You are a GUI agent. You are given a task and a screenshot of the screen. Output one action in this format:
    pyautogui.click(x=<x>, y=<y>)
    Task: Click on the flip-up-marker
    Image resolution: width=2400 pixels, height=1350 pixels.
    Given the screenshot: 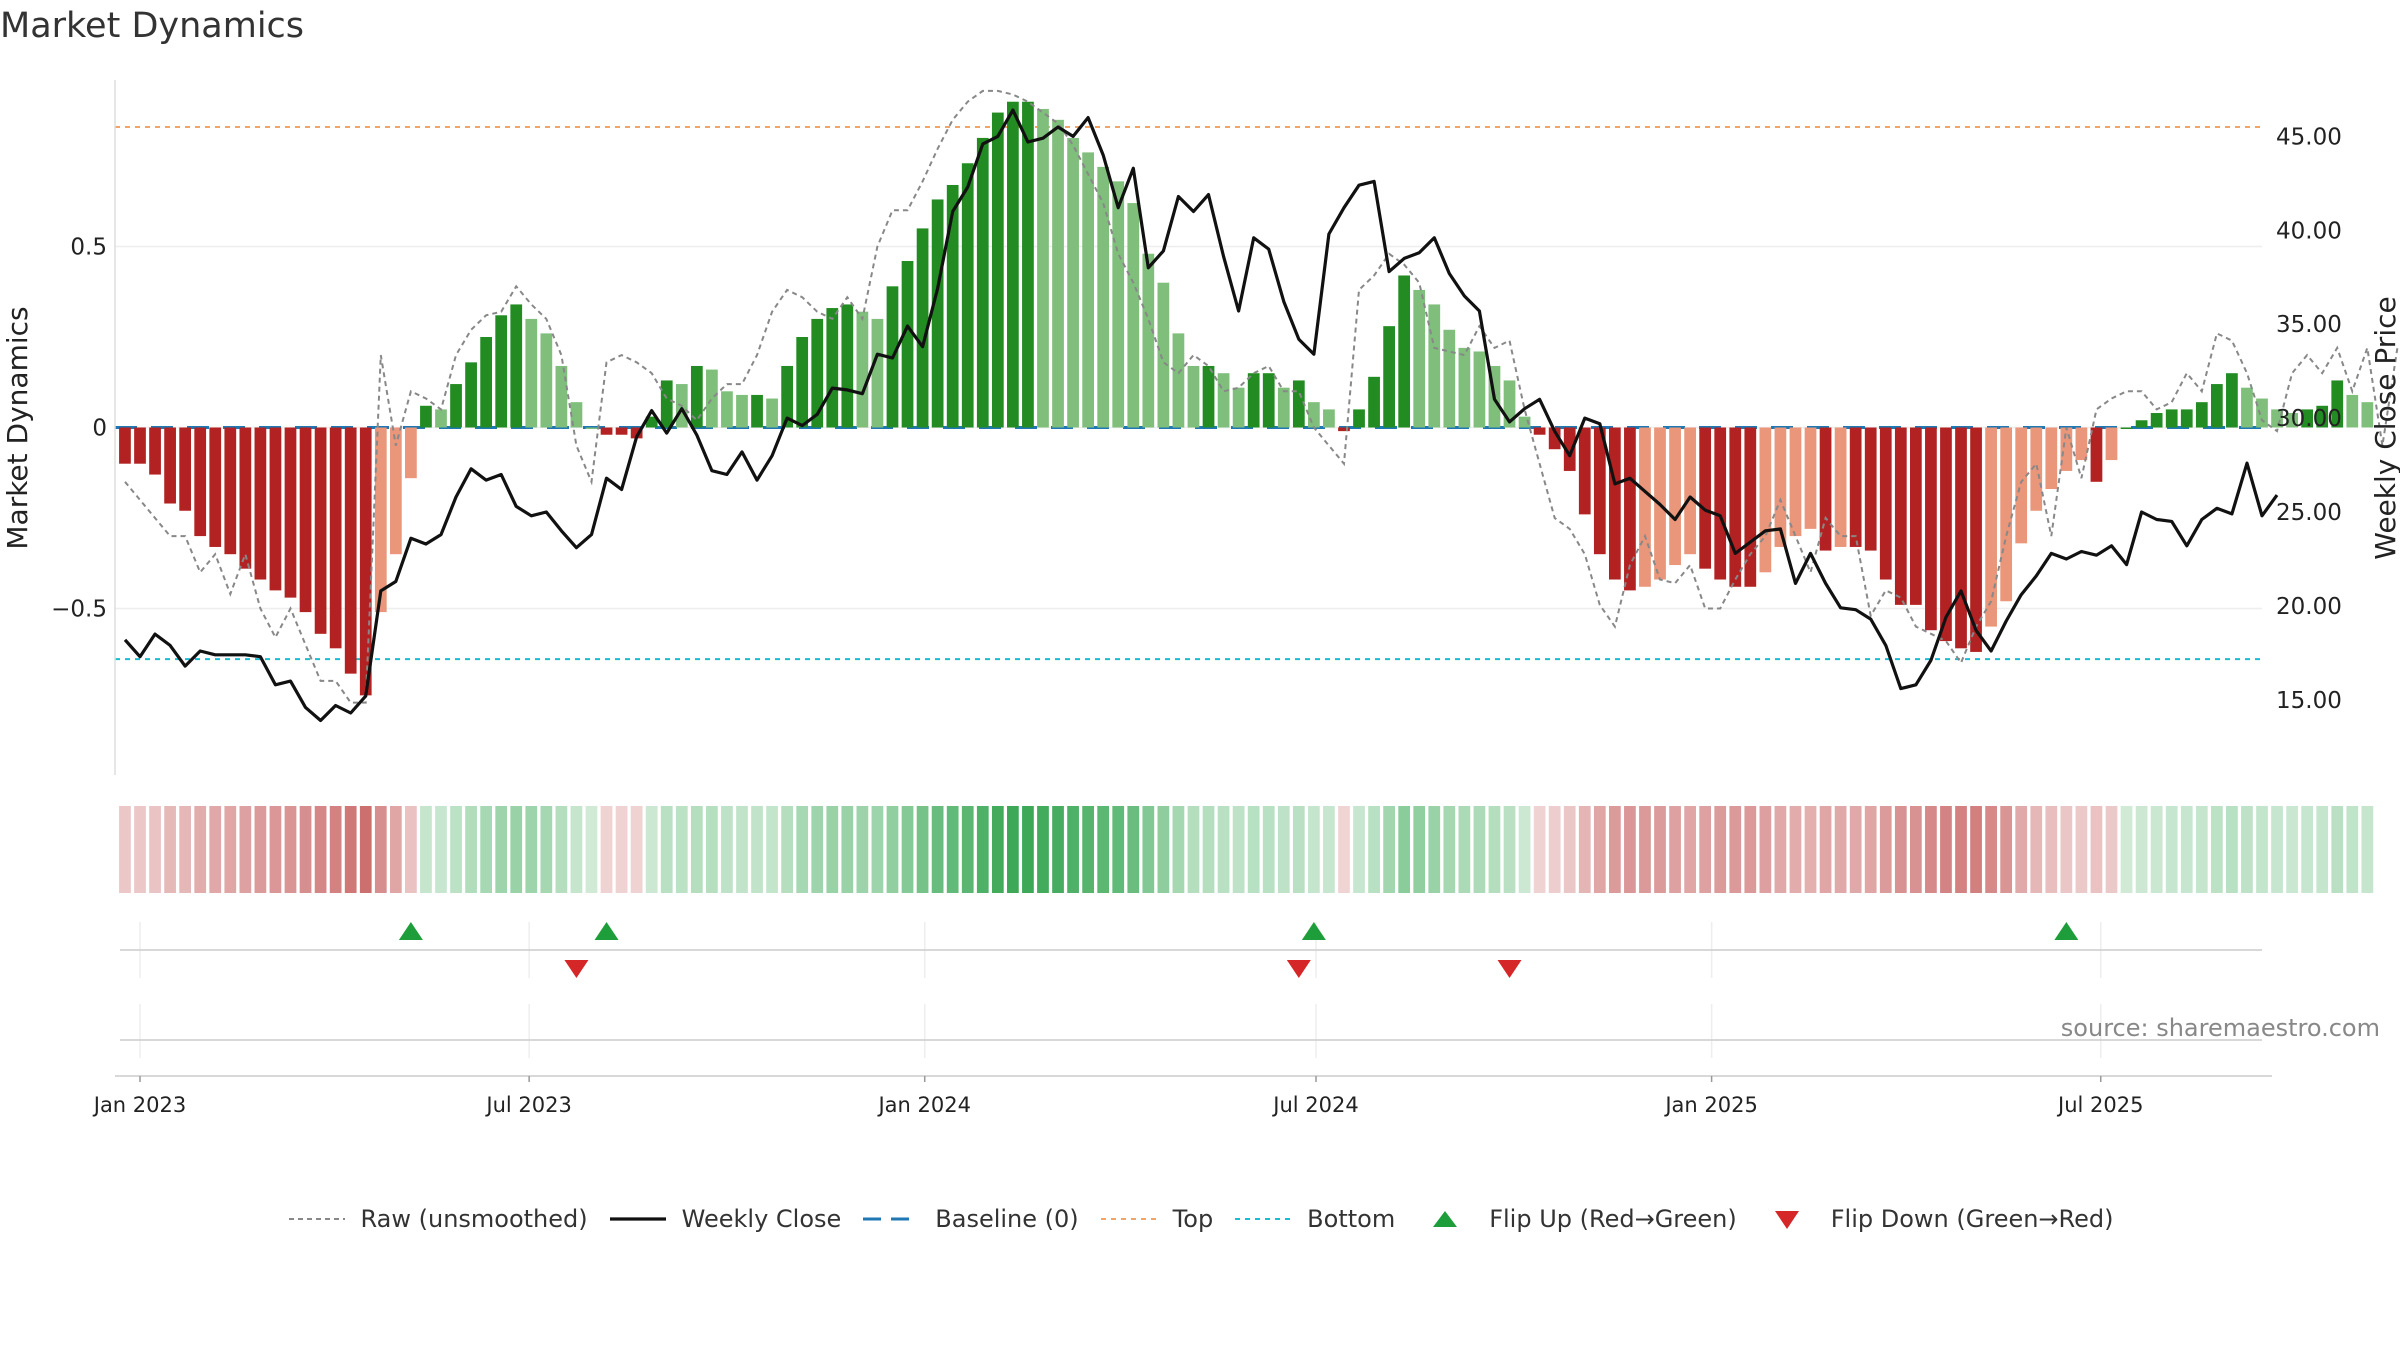 What is the action you would take?
    pyautogui.click(x=2066, y=931)
    